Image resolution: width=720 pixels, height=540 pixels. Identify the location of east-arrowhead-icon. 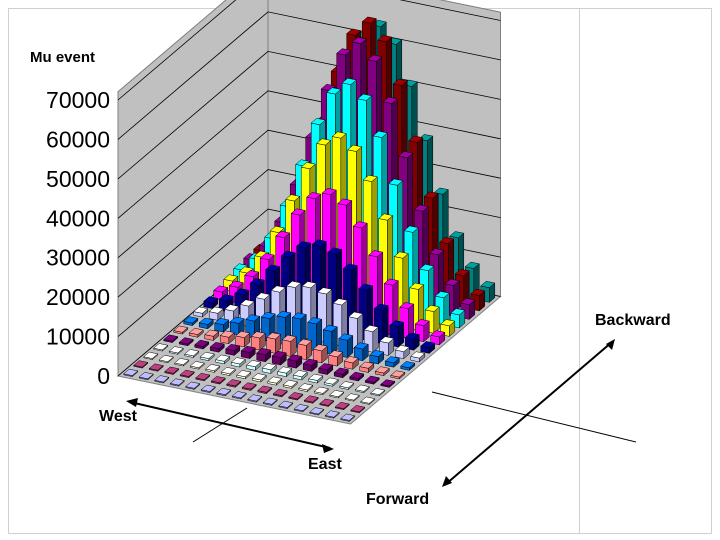
(328, 448).